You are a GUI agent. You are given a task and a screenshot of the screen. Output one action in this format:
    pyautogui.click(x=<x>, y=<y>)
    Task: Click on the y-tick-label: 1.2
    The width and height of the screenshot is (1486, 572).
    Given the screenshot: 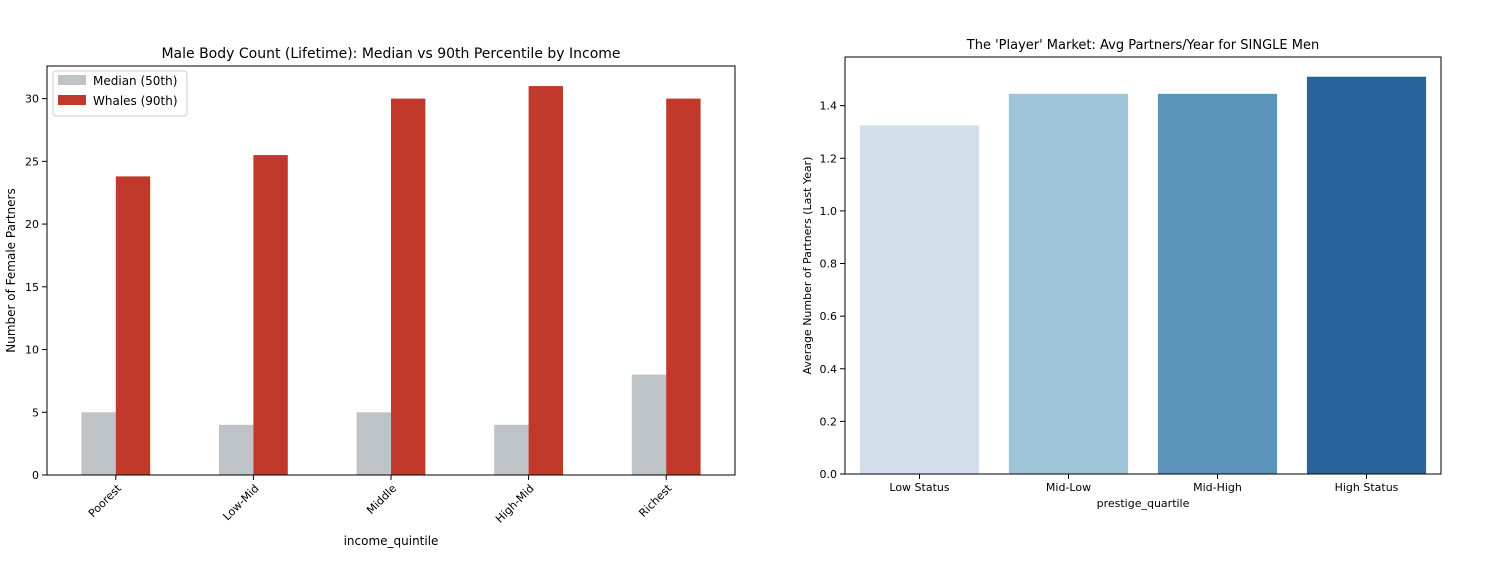 What is the action you would take?
    pyautogui.click(x=829, y=158)
    